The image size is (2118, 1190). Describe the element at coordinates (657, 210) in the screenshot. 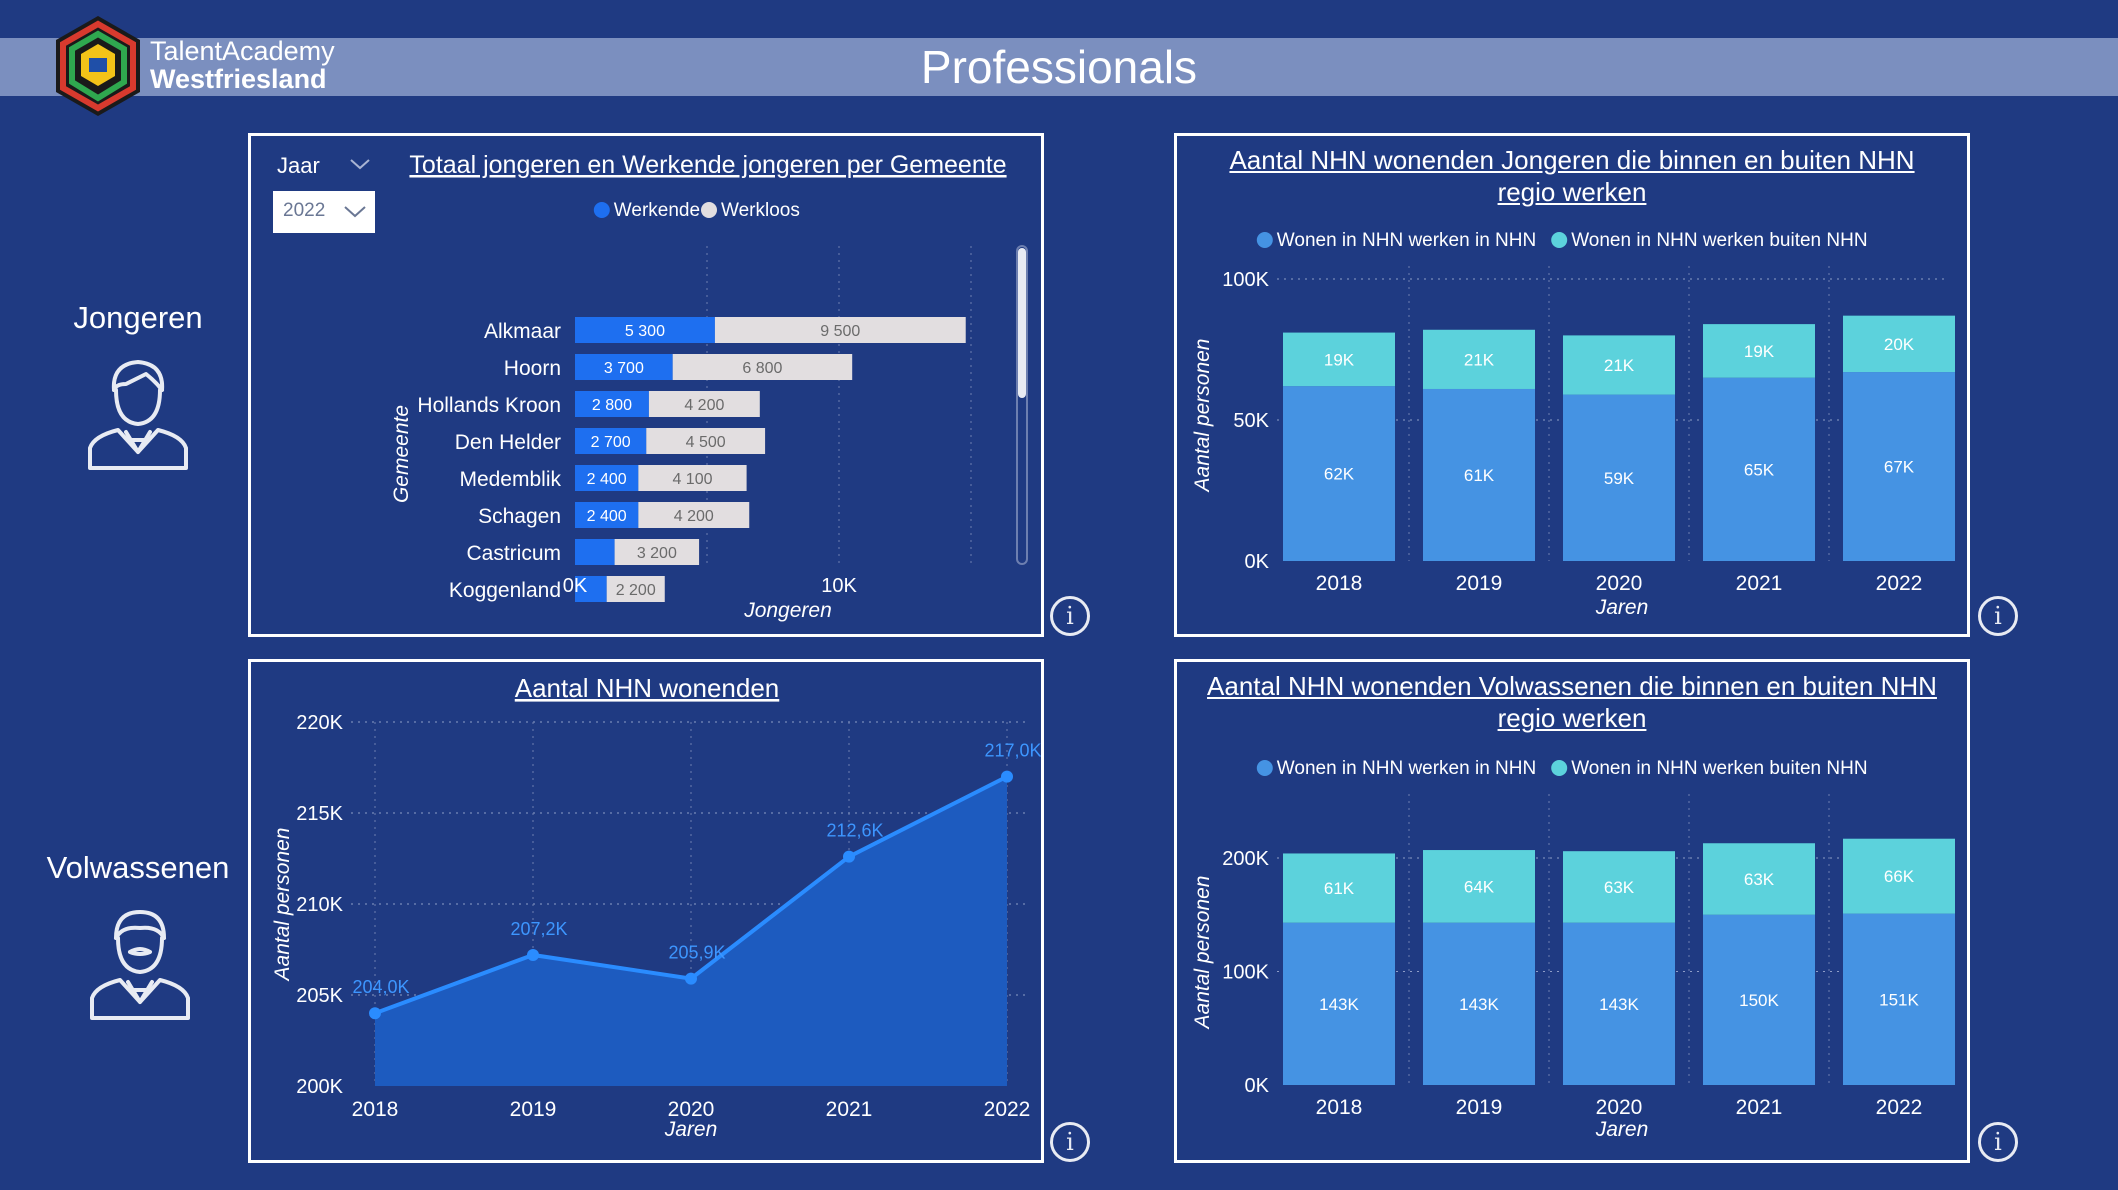

I see `legend-entry: Werkende` at that location.